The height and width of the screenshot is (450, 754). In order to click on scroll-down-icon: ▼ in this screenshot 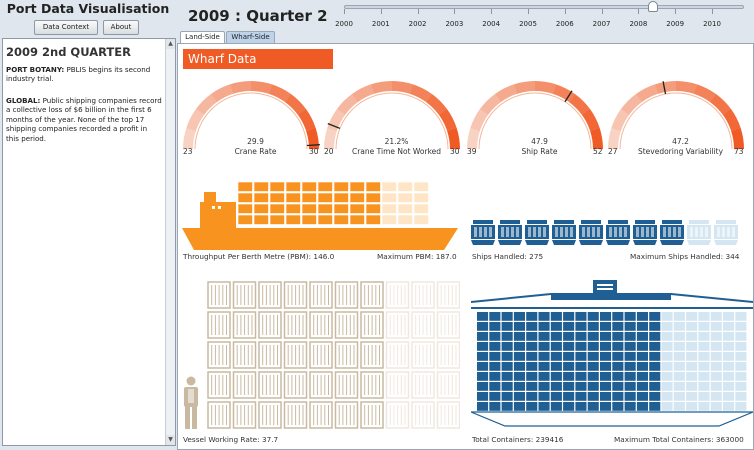, I will do `click(170, 440)`.